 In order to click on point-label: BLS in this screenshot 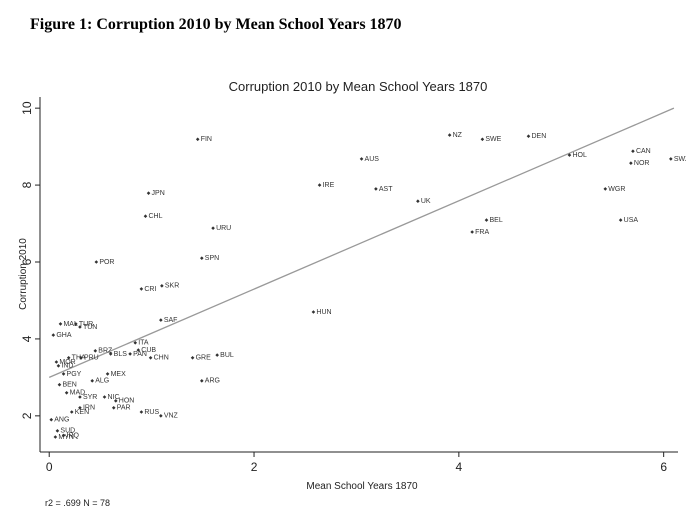, I will do `click(121, 354)`.